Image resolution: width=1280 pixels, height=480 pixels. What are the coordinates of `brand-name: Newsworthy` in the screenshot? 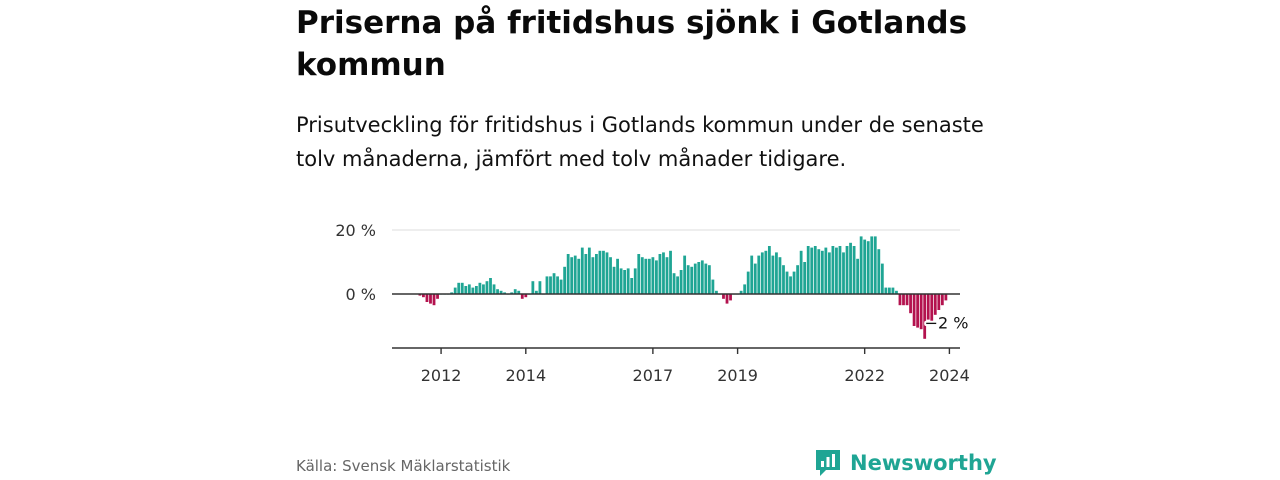 It's located at (923, 463).